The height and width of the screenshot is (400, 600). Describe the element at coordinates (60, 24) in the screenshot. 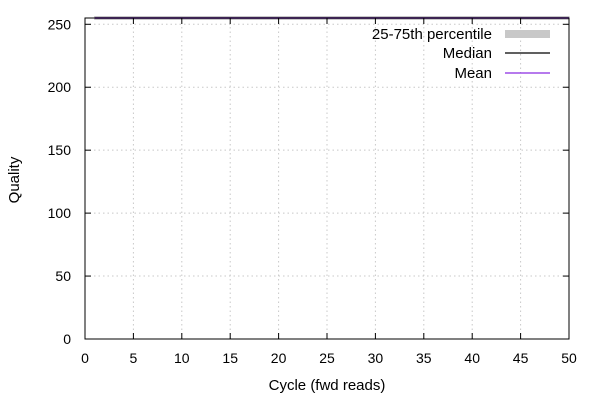

I see `y-tick-label: 250` at that location.